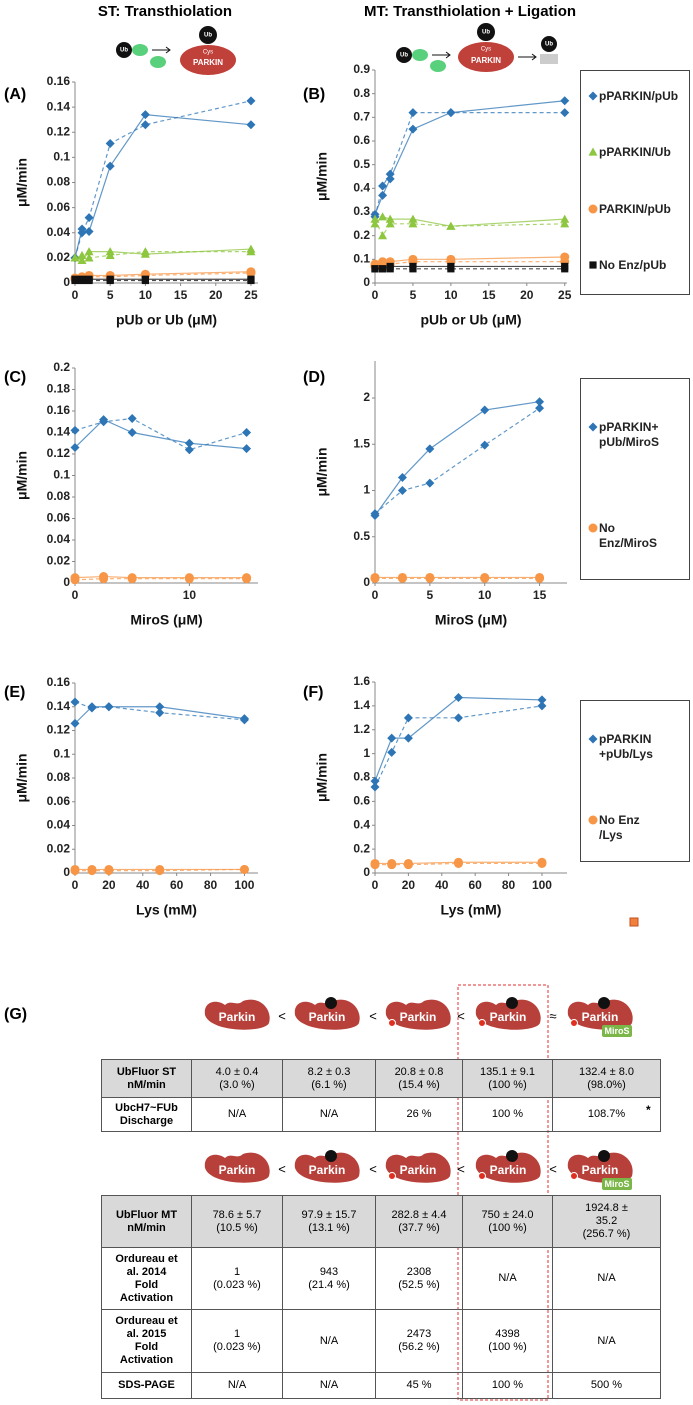 Image resolution: width=693 pixels, height=1405 pixels. I want to click on x-axis-title: Lys (mM), so click(471, 910).